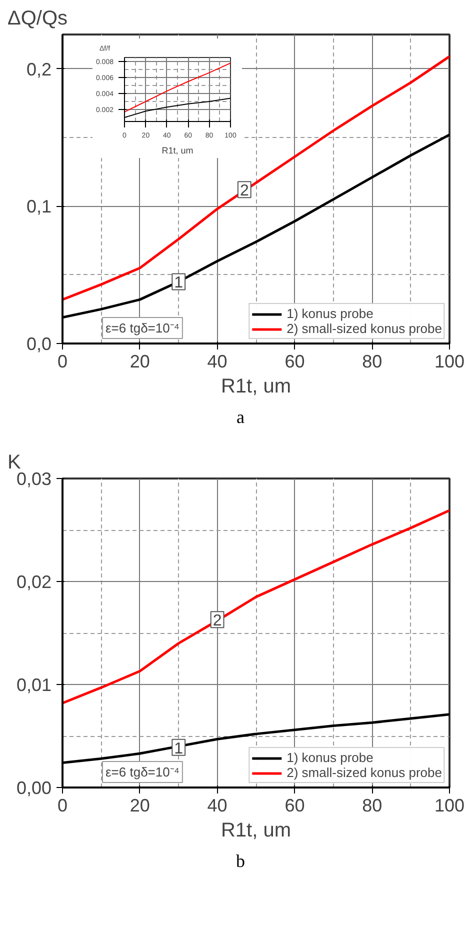  Describe the element at coordinates (39, 344) in the screenshot. I see `y-tick-label: 0,0` at that location.